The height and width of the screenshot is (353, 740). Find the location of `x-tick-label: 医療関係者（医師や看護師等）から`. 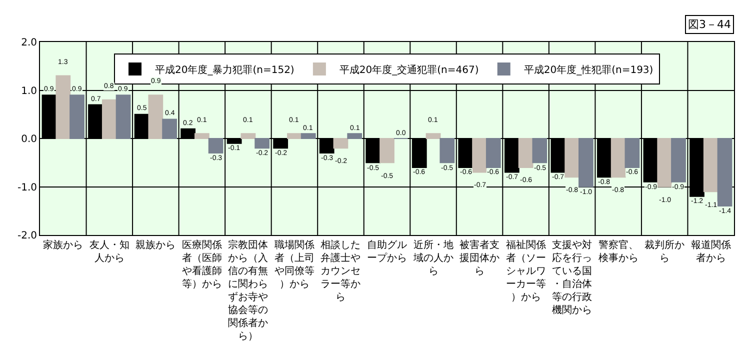

x-tick-label: 医療関係者（医師や看護師等）から is located at coordinates (202, 264).